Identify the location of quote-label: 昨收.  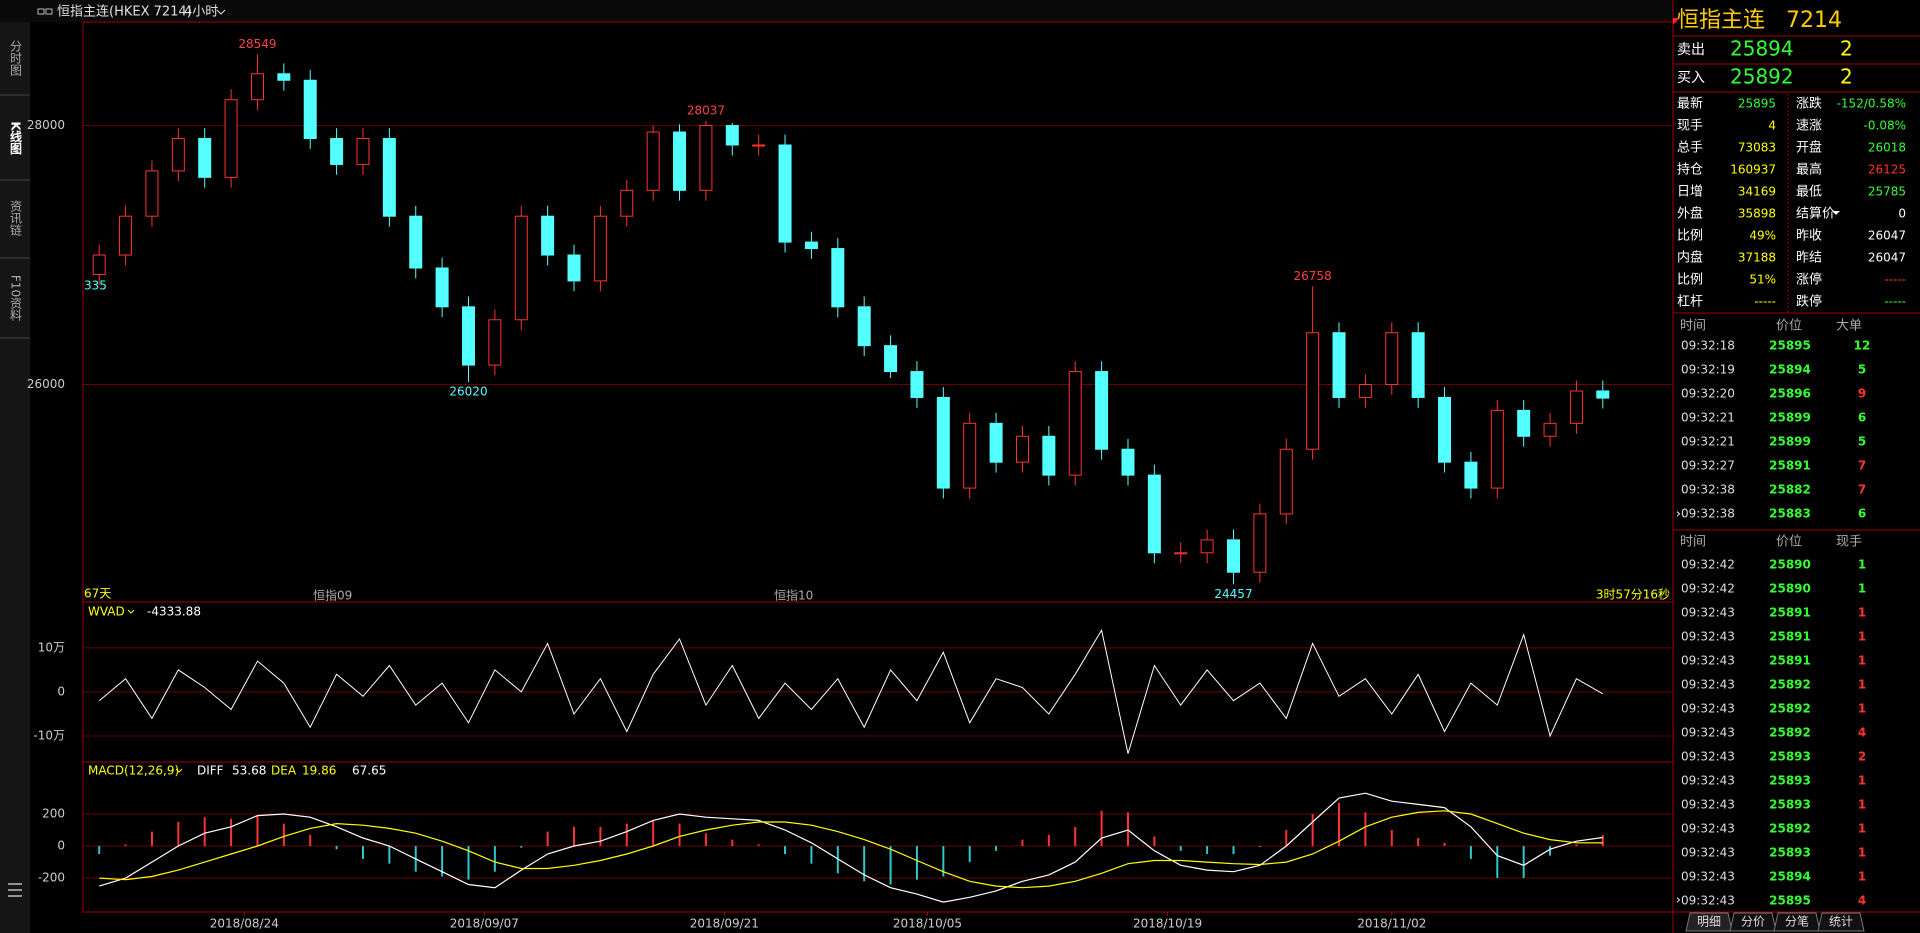
(1809, 236).